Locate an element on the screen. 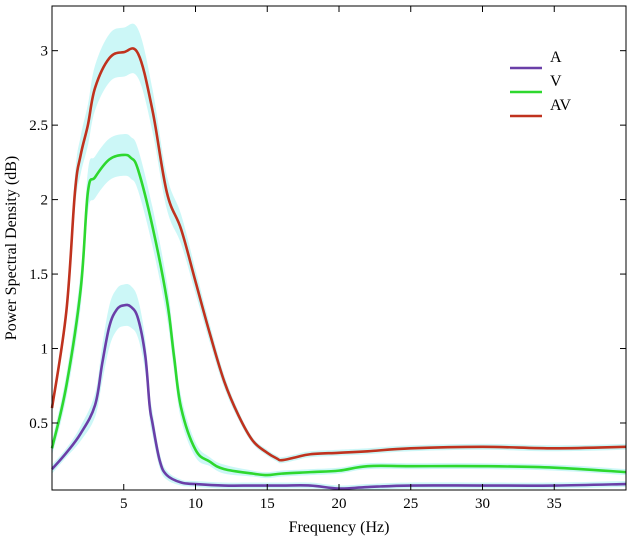  legend-label-a: A is located at coordinates (556, 57).